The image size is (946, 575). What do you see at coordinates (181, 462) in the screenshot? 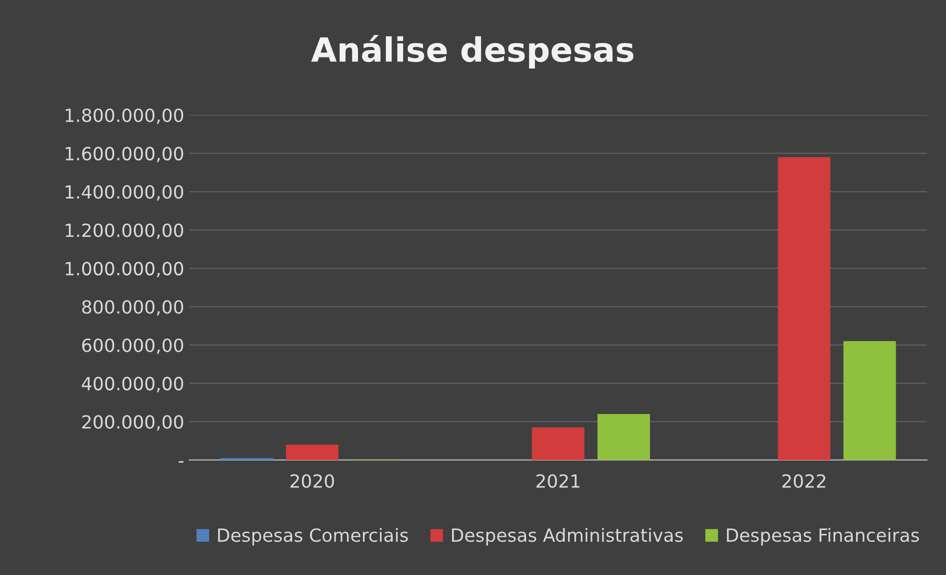
I see `y-tick-label: -` at bounding box center [181, 462].